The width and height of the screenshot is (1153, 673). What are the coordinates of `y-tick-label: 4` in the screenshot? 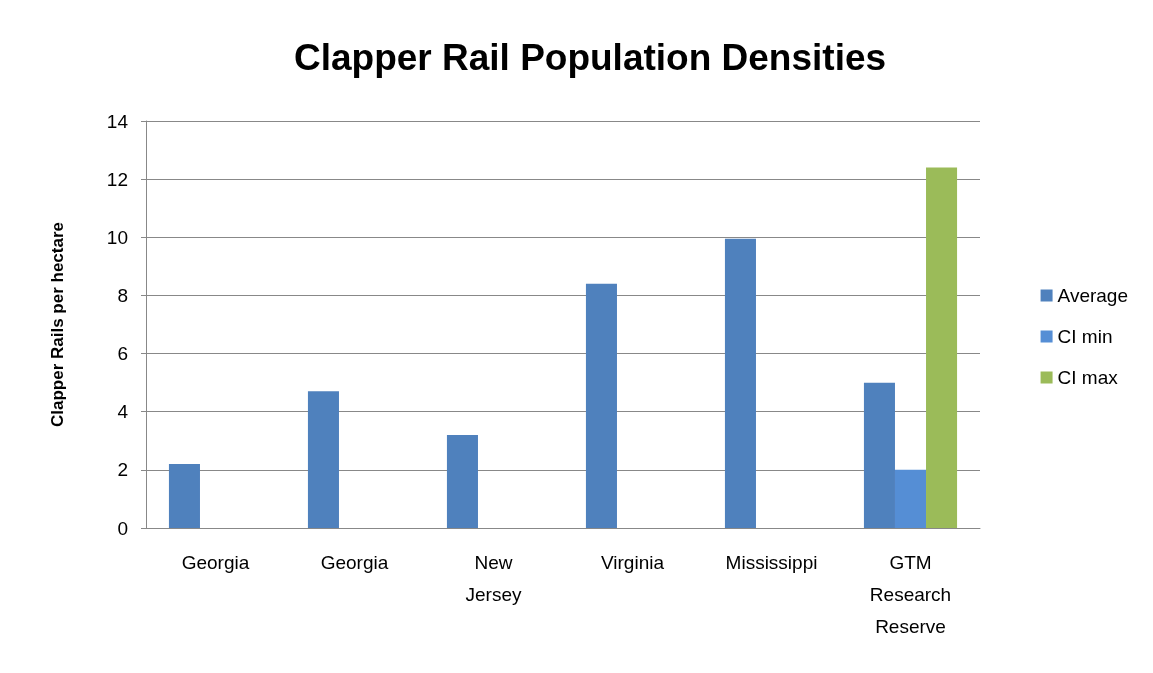 It's located at (123, 412).